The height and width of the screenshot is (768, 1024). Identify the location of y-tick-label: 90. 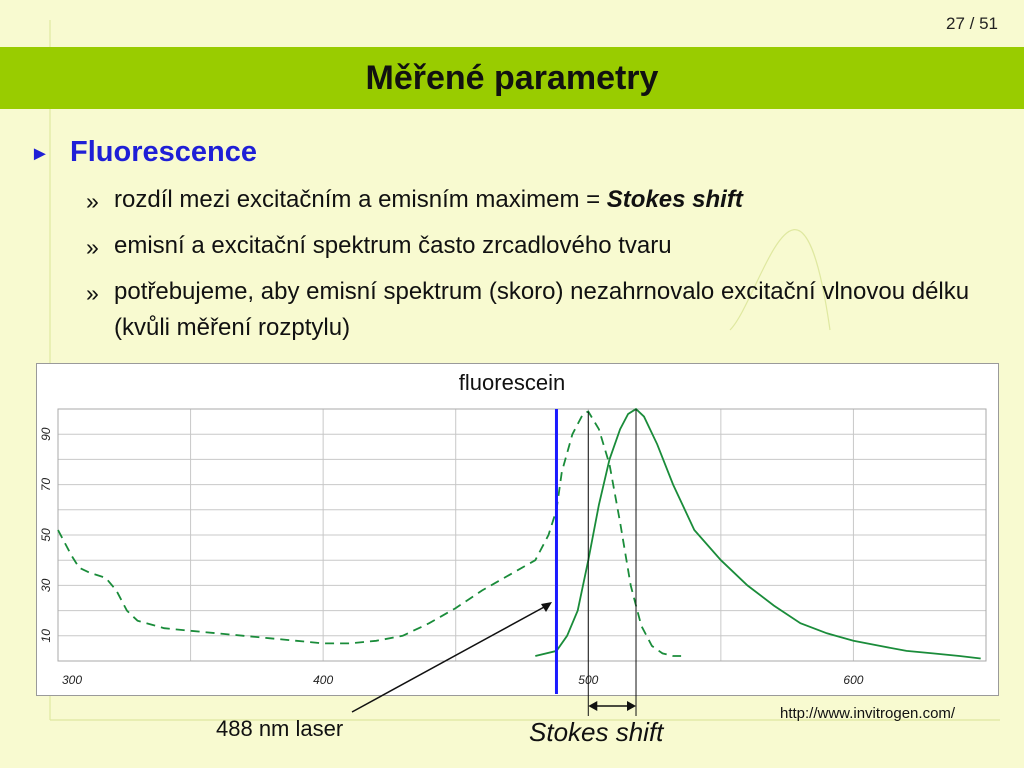
(46, 434).